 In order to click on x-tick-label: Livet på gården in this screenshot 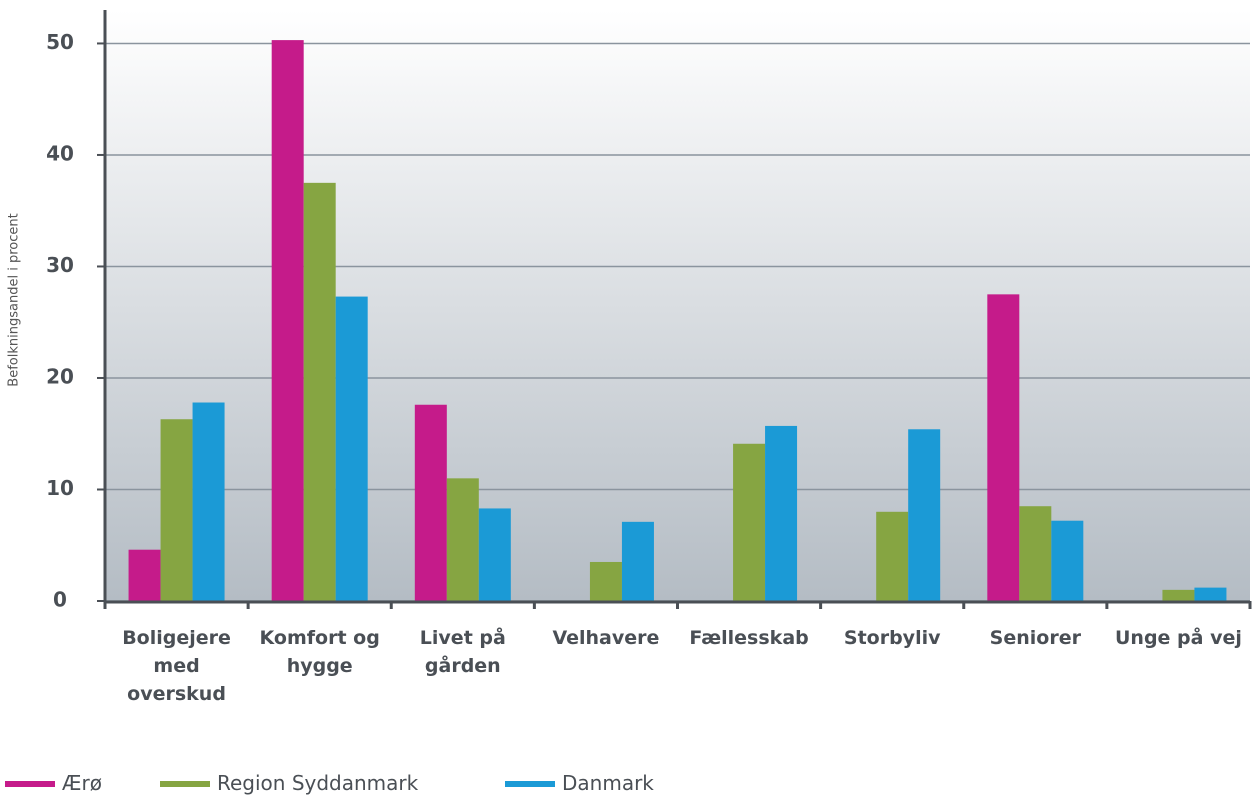, I will do `click(462, 652)`.